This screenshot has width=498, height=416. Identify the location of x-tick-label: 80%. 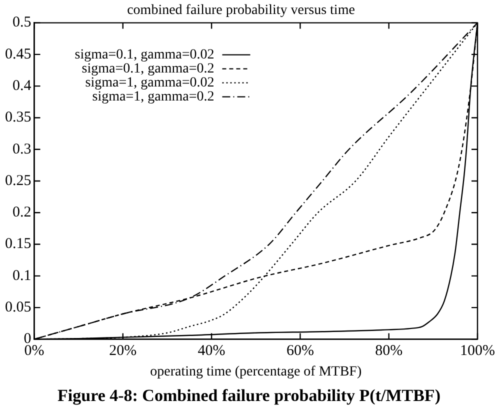
(389, 351).